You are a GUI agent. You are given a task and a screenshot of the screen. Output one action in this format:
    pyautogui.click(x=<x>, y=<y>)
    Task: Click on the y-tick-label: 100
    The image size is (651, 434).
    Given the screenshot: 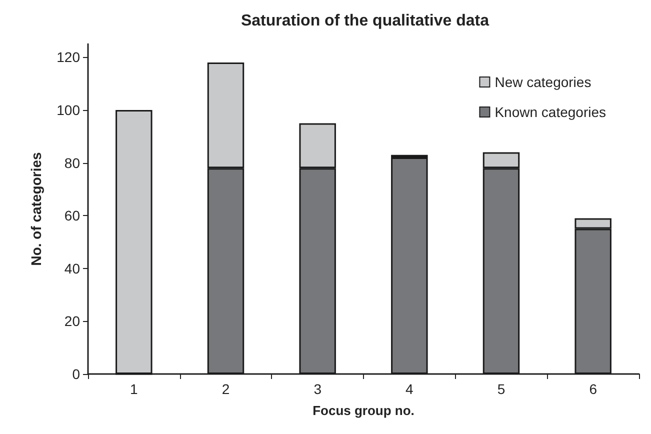 What is the action you would take?
    pyautogui.click(x=68, y=110)
    